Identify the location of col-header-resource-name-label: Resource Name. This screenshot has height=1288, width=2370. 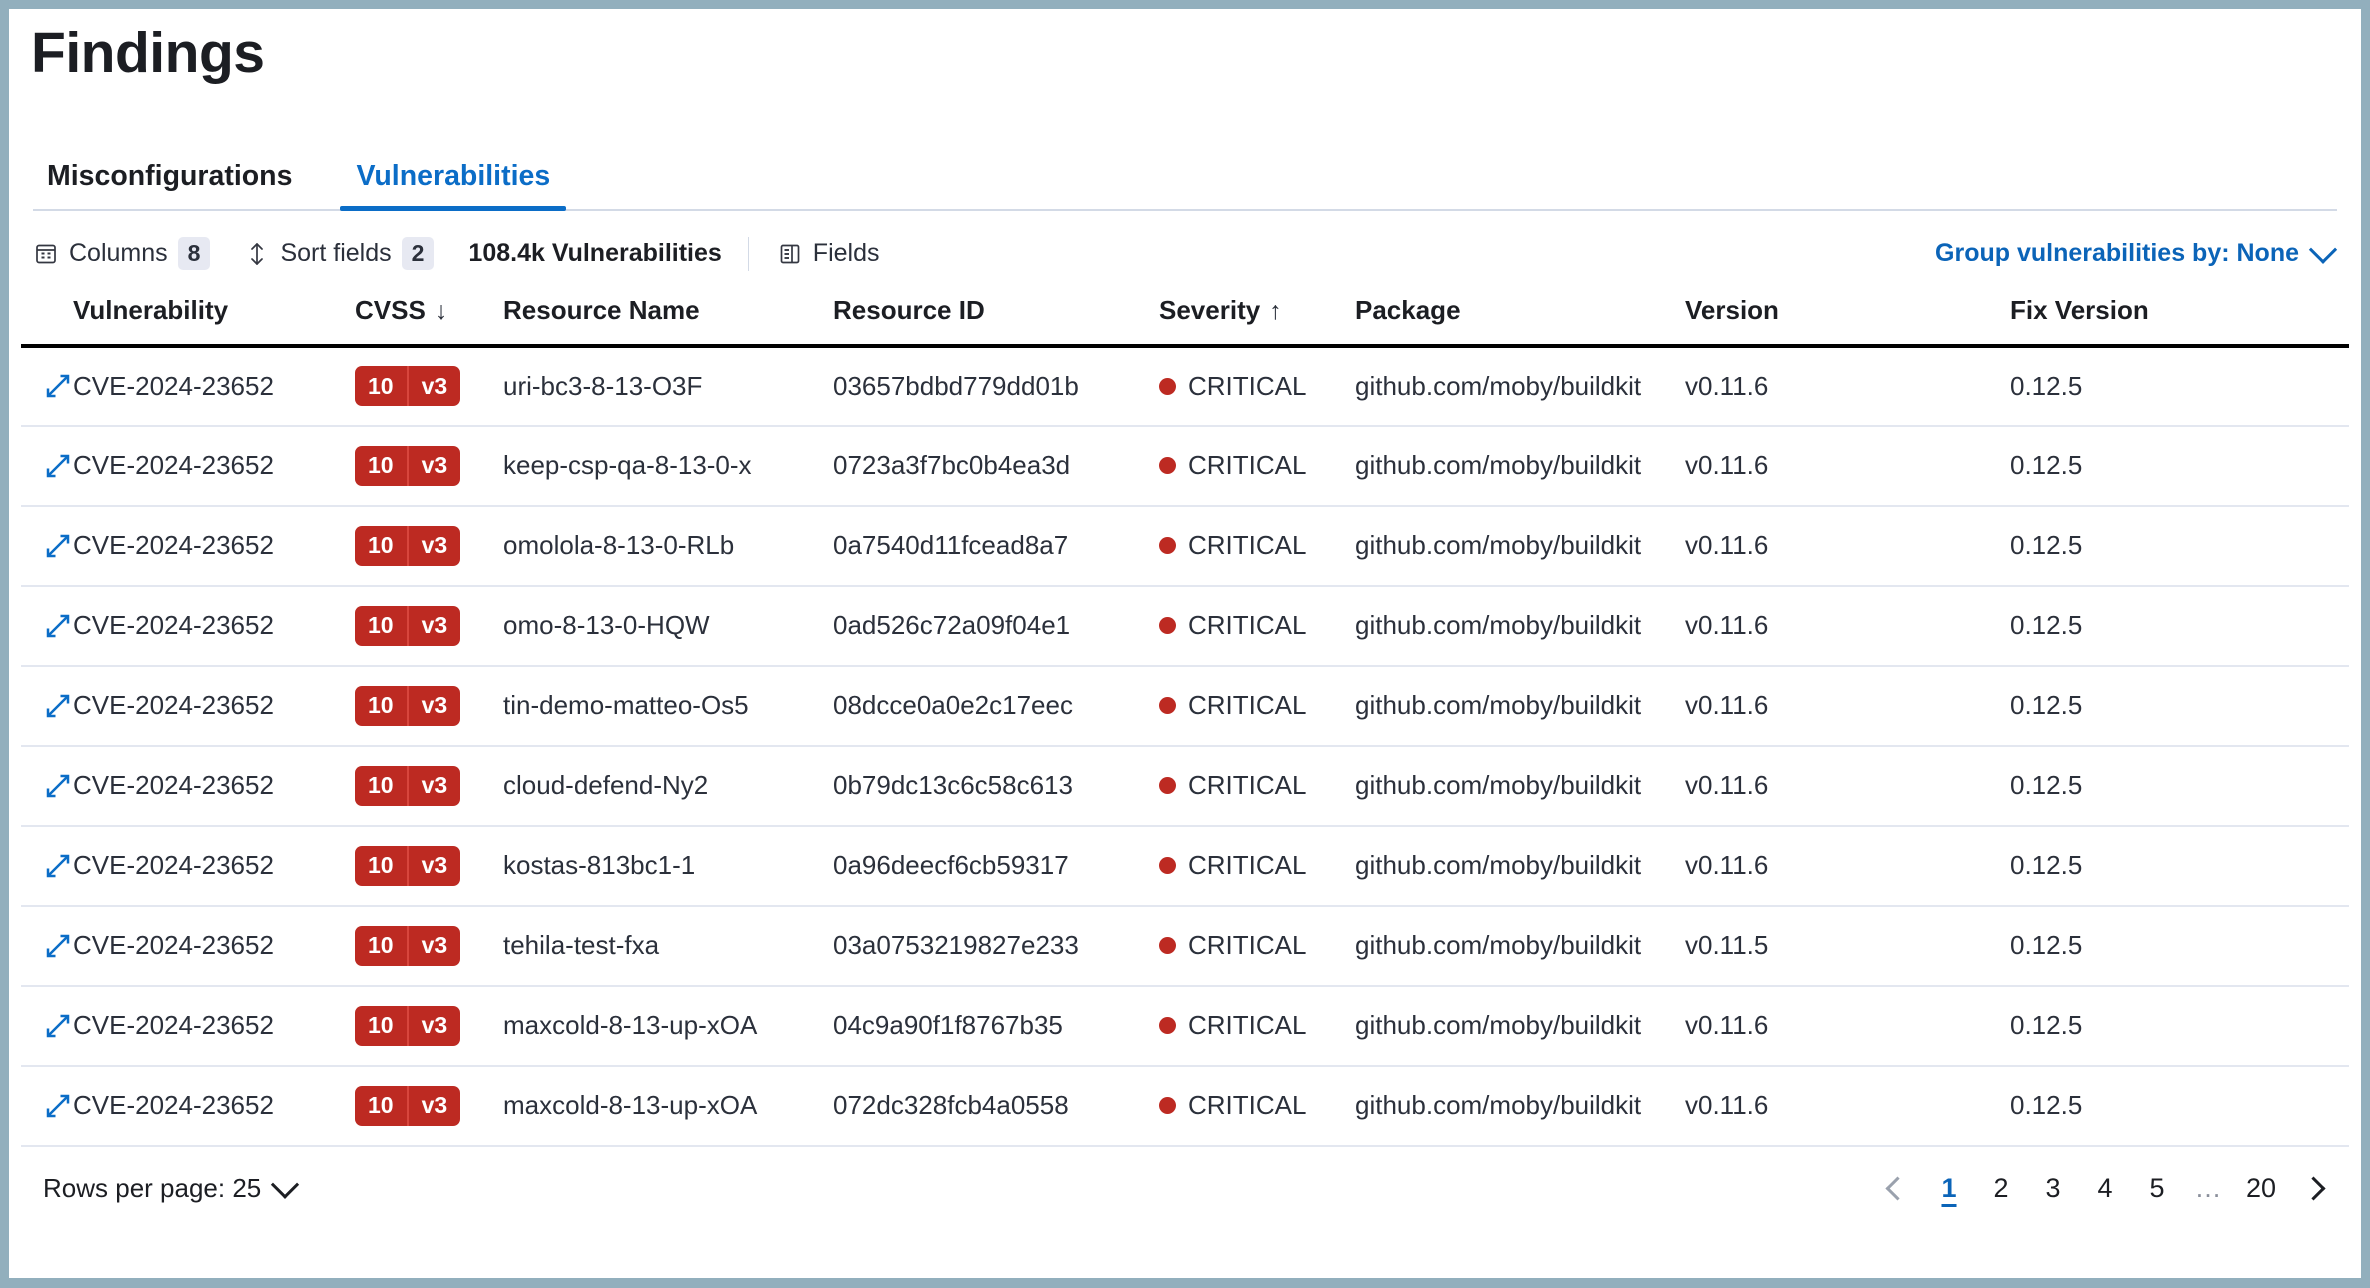
(601, 309).